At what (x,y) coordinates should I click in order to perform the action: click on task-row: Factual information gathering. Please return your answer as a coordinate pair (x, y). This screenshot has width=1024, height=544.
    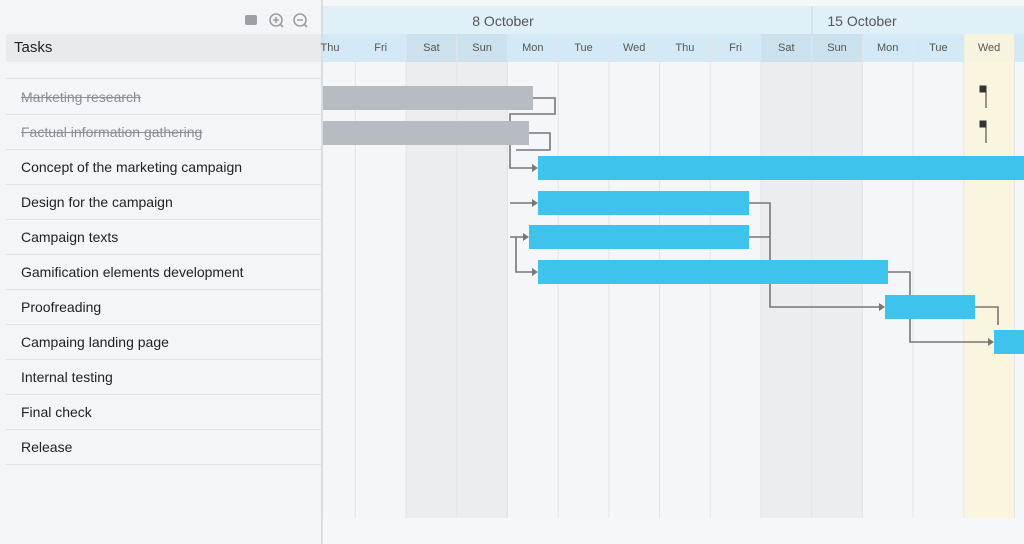
    Looking at the image, I should click on (163, 132).